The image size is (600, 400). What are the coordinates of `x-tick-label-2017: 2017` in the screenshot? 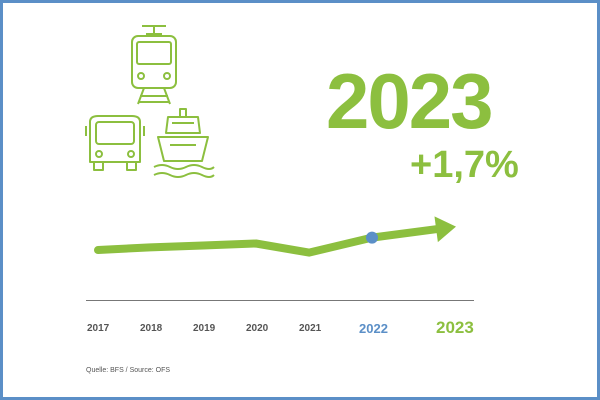 It's located at (98, 328).